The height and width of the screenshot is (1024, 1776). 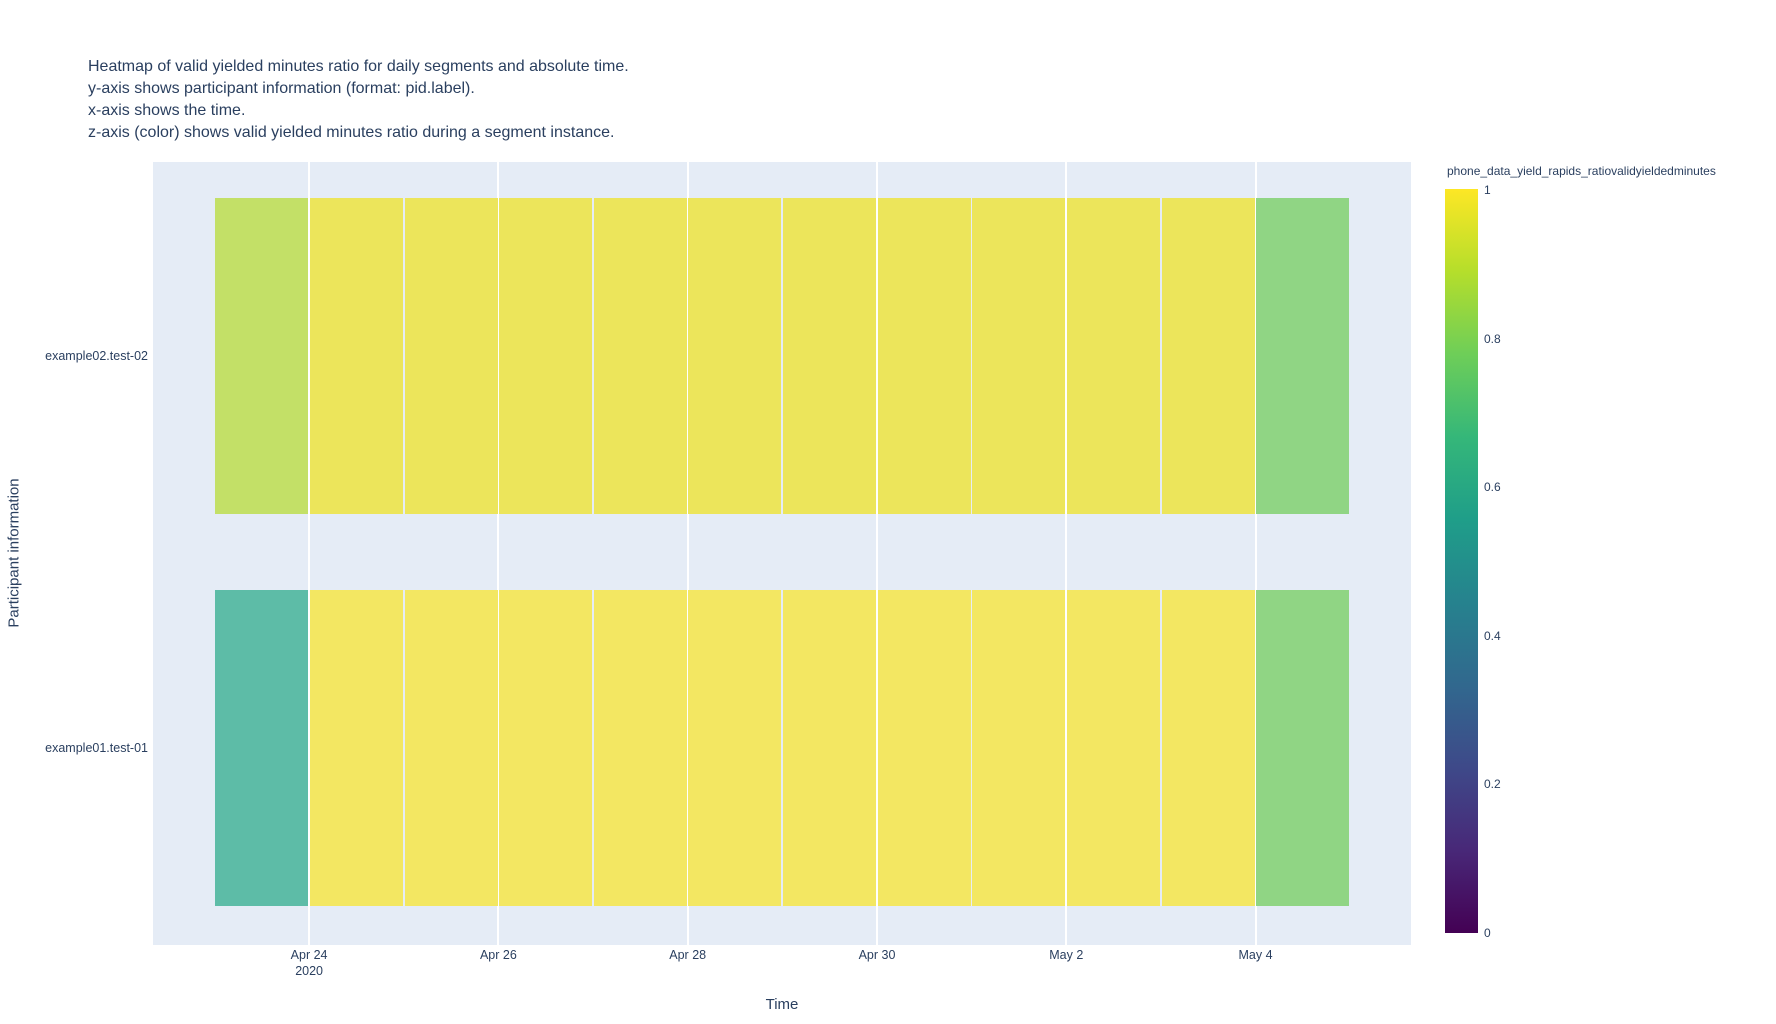 What do you see at coordinates (1487, 933) in the screenshot?
I see `colorbar-tick-label: 0` at bounding box center [1487, 933].